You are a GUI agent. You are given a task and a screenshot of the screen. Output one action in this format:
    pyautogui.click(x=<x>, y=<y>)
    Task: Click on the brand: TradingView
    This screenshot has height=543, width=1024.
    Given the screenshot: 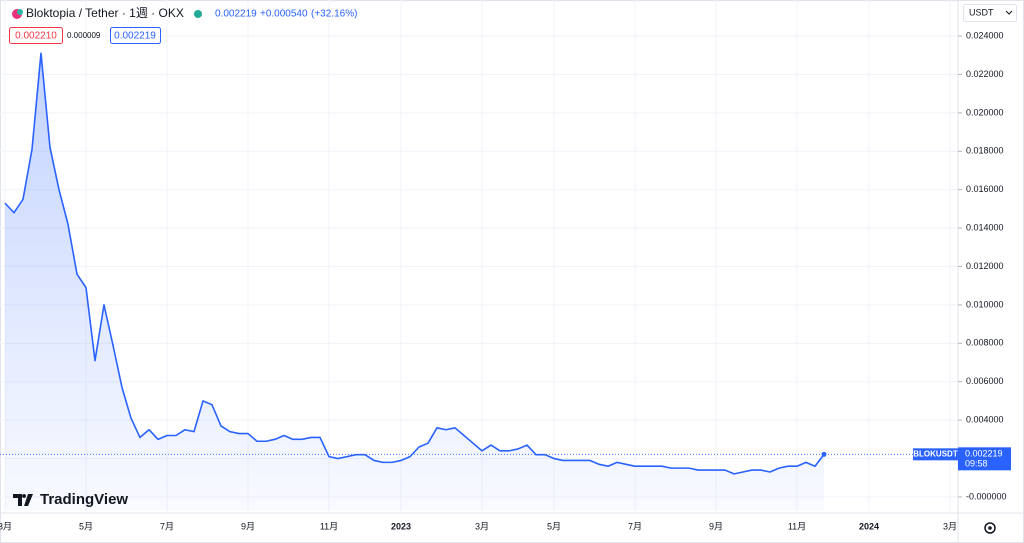 What is the action you would take?
    pyautogui.click(x=84, y=499)
    